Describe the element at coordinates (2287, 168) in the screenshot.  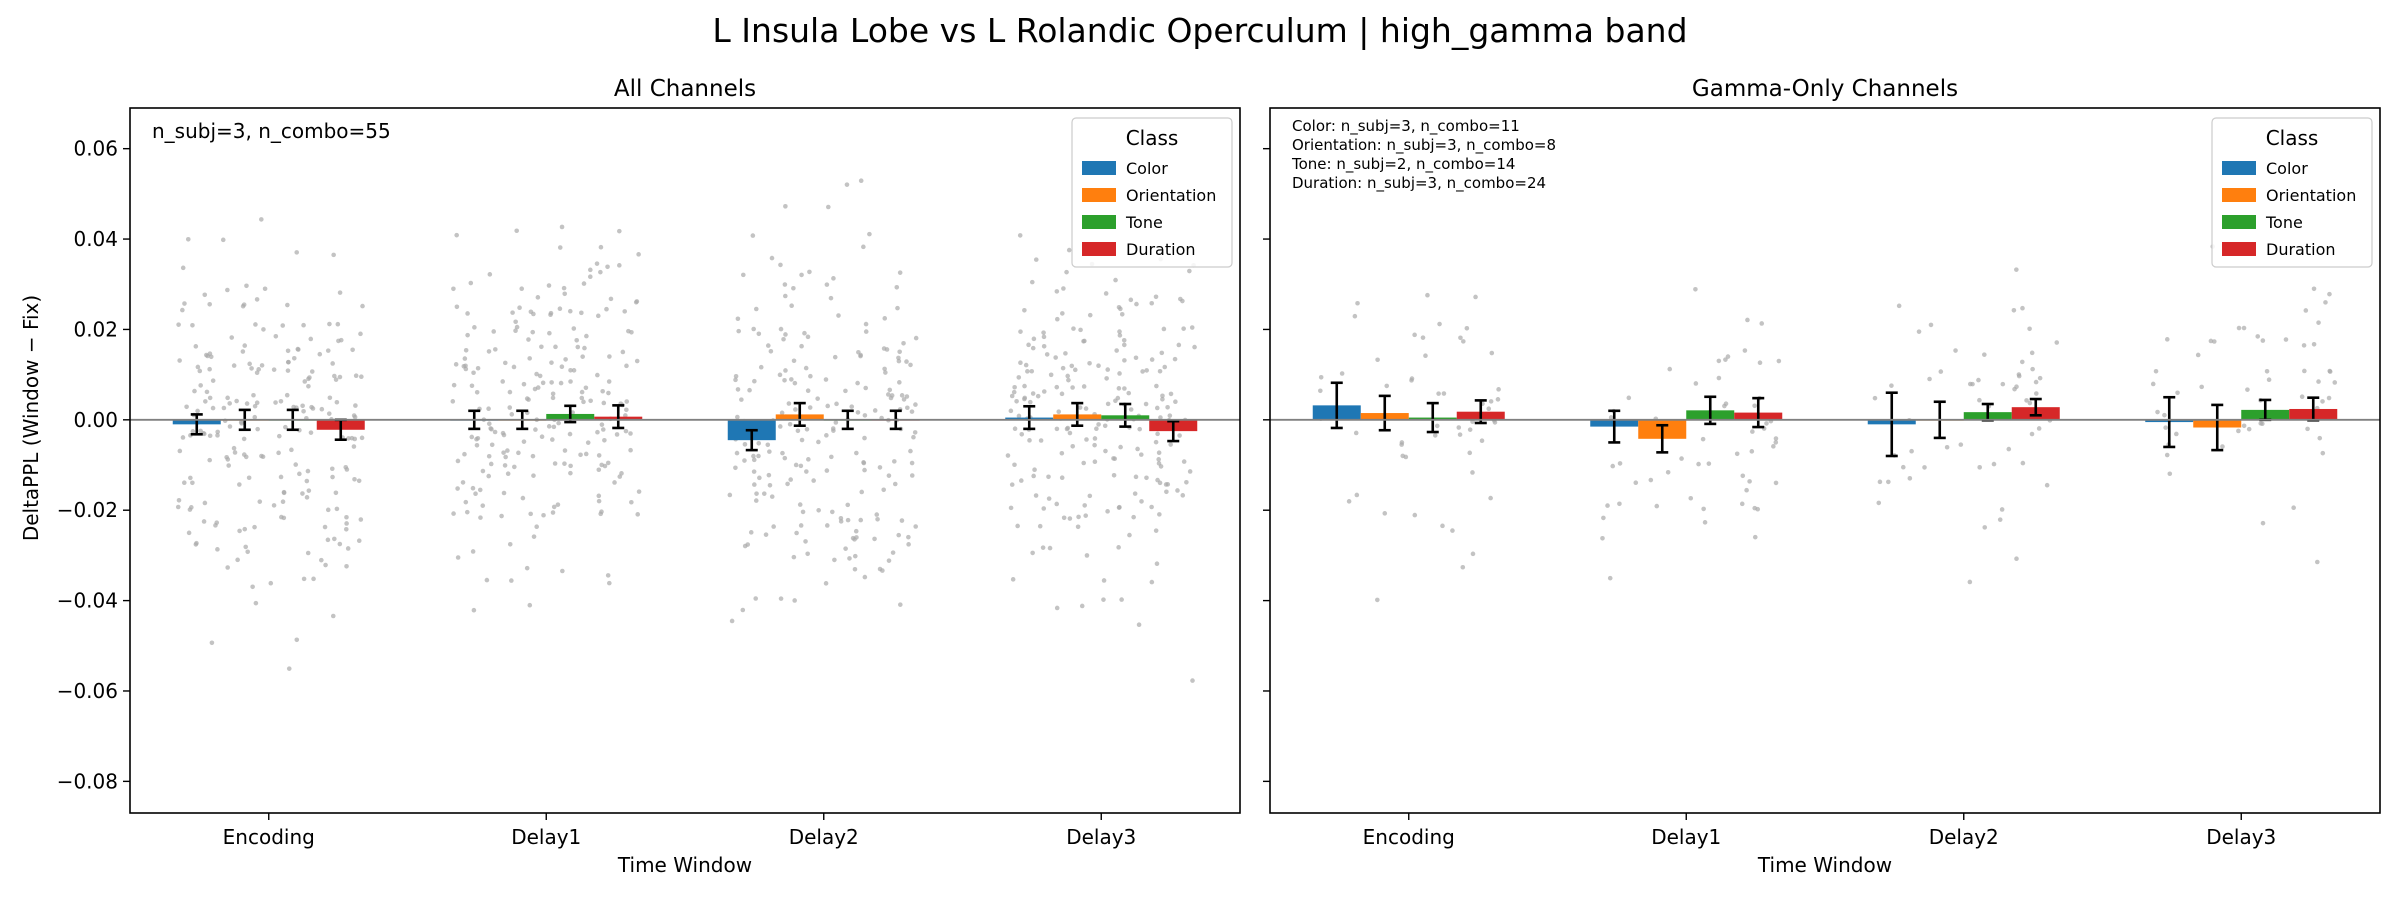
I see `legend-label: Color` at that location.